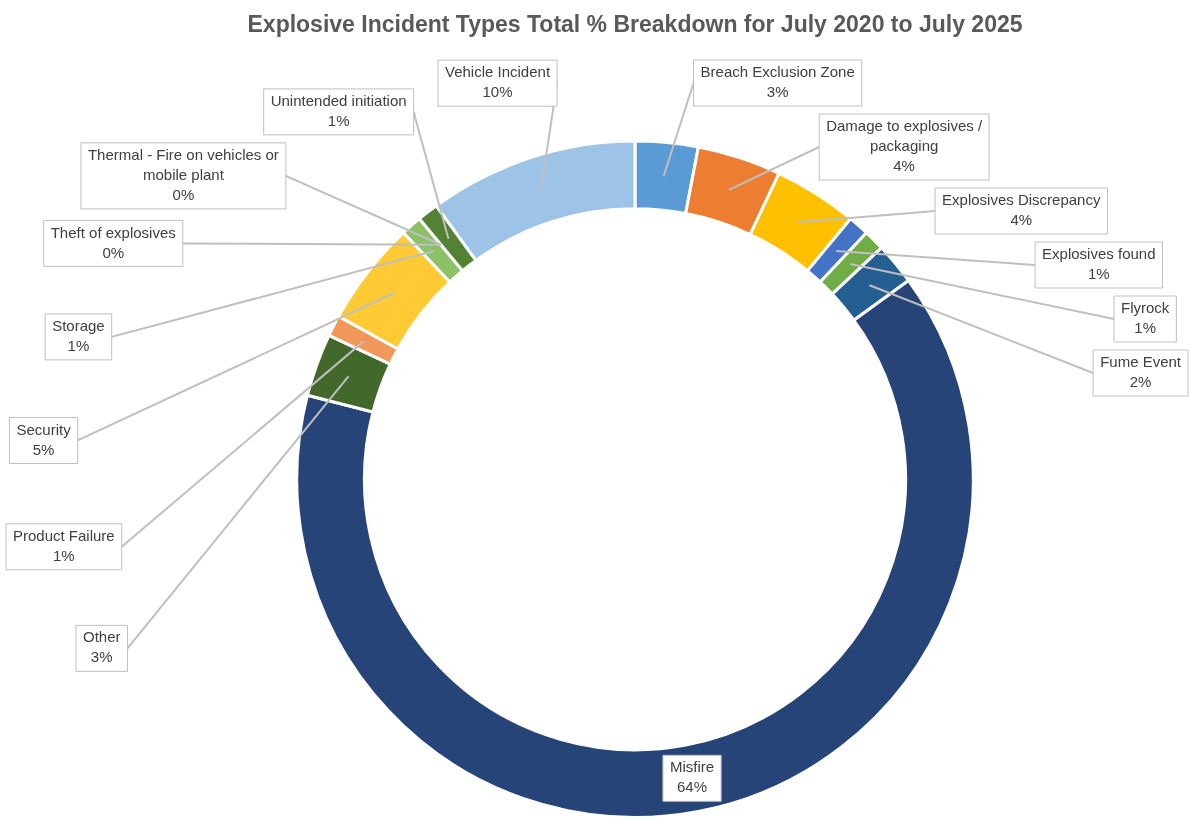 The image size is (1194, 819). What do you see at coordinates (1099, 254) in the screenshot?
I see `slice-label: Explosives found` at bounding box center [1099, 254].